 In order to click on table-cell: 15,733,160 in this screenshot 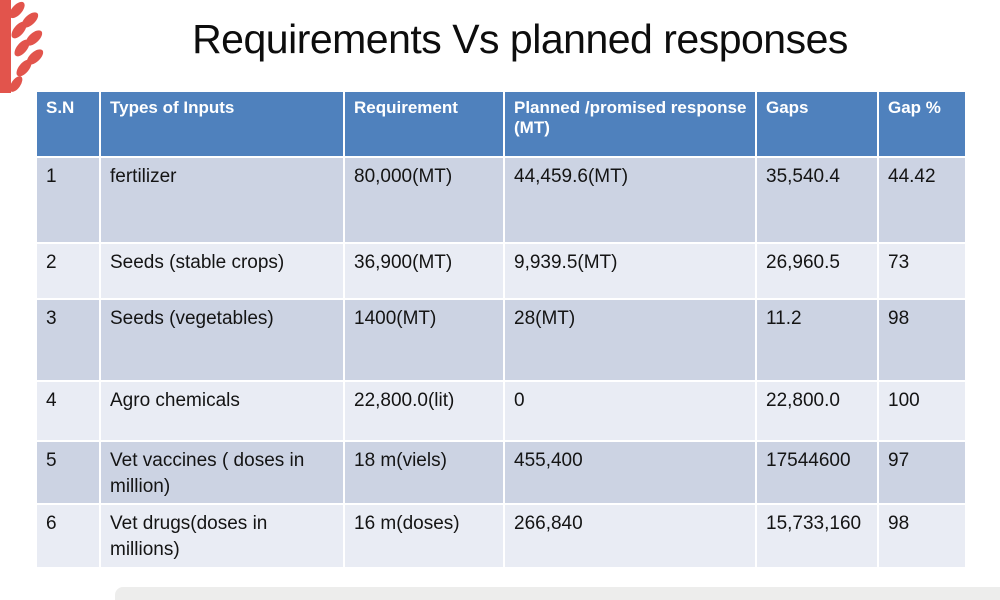, I will do `click(817, 536)`.